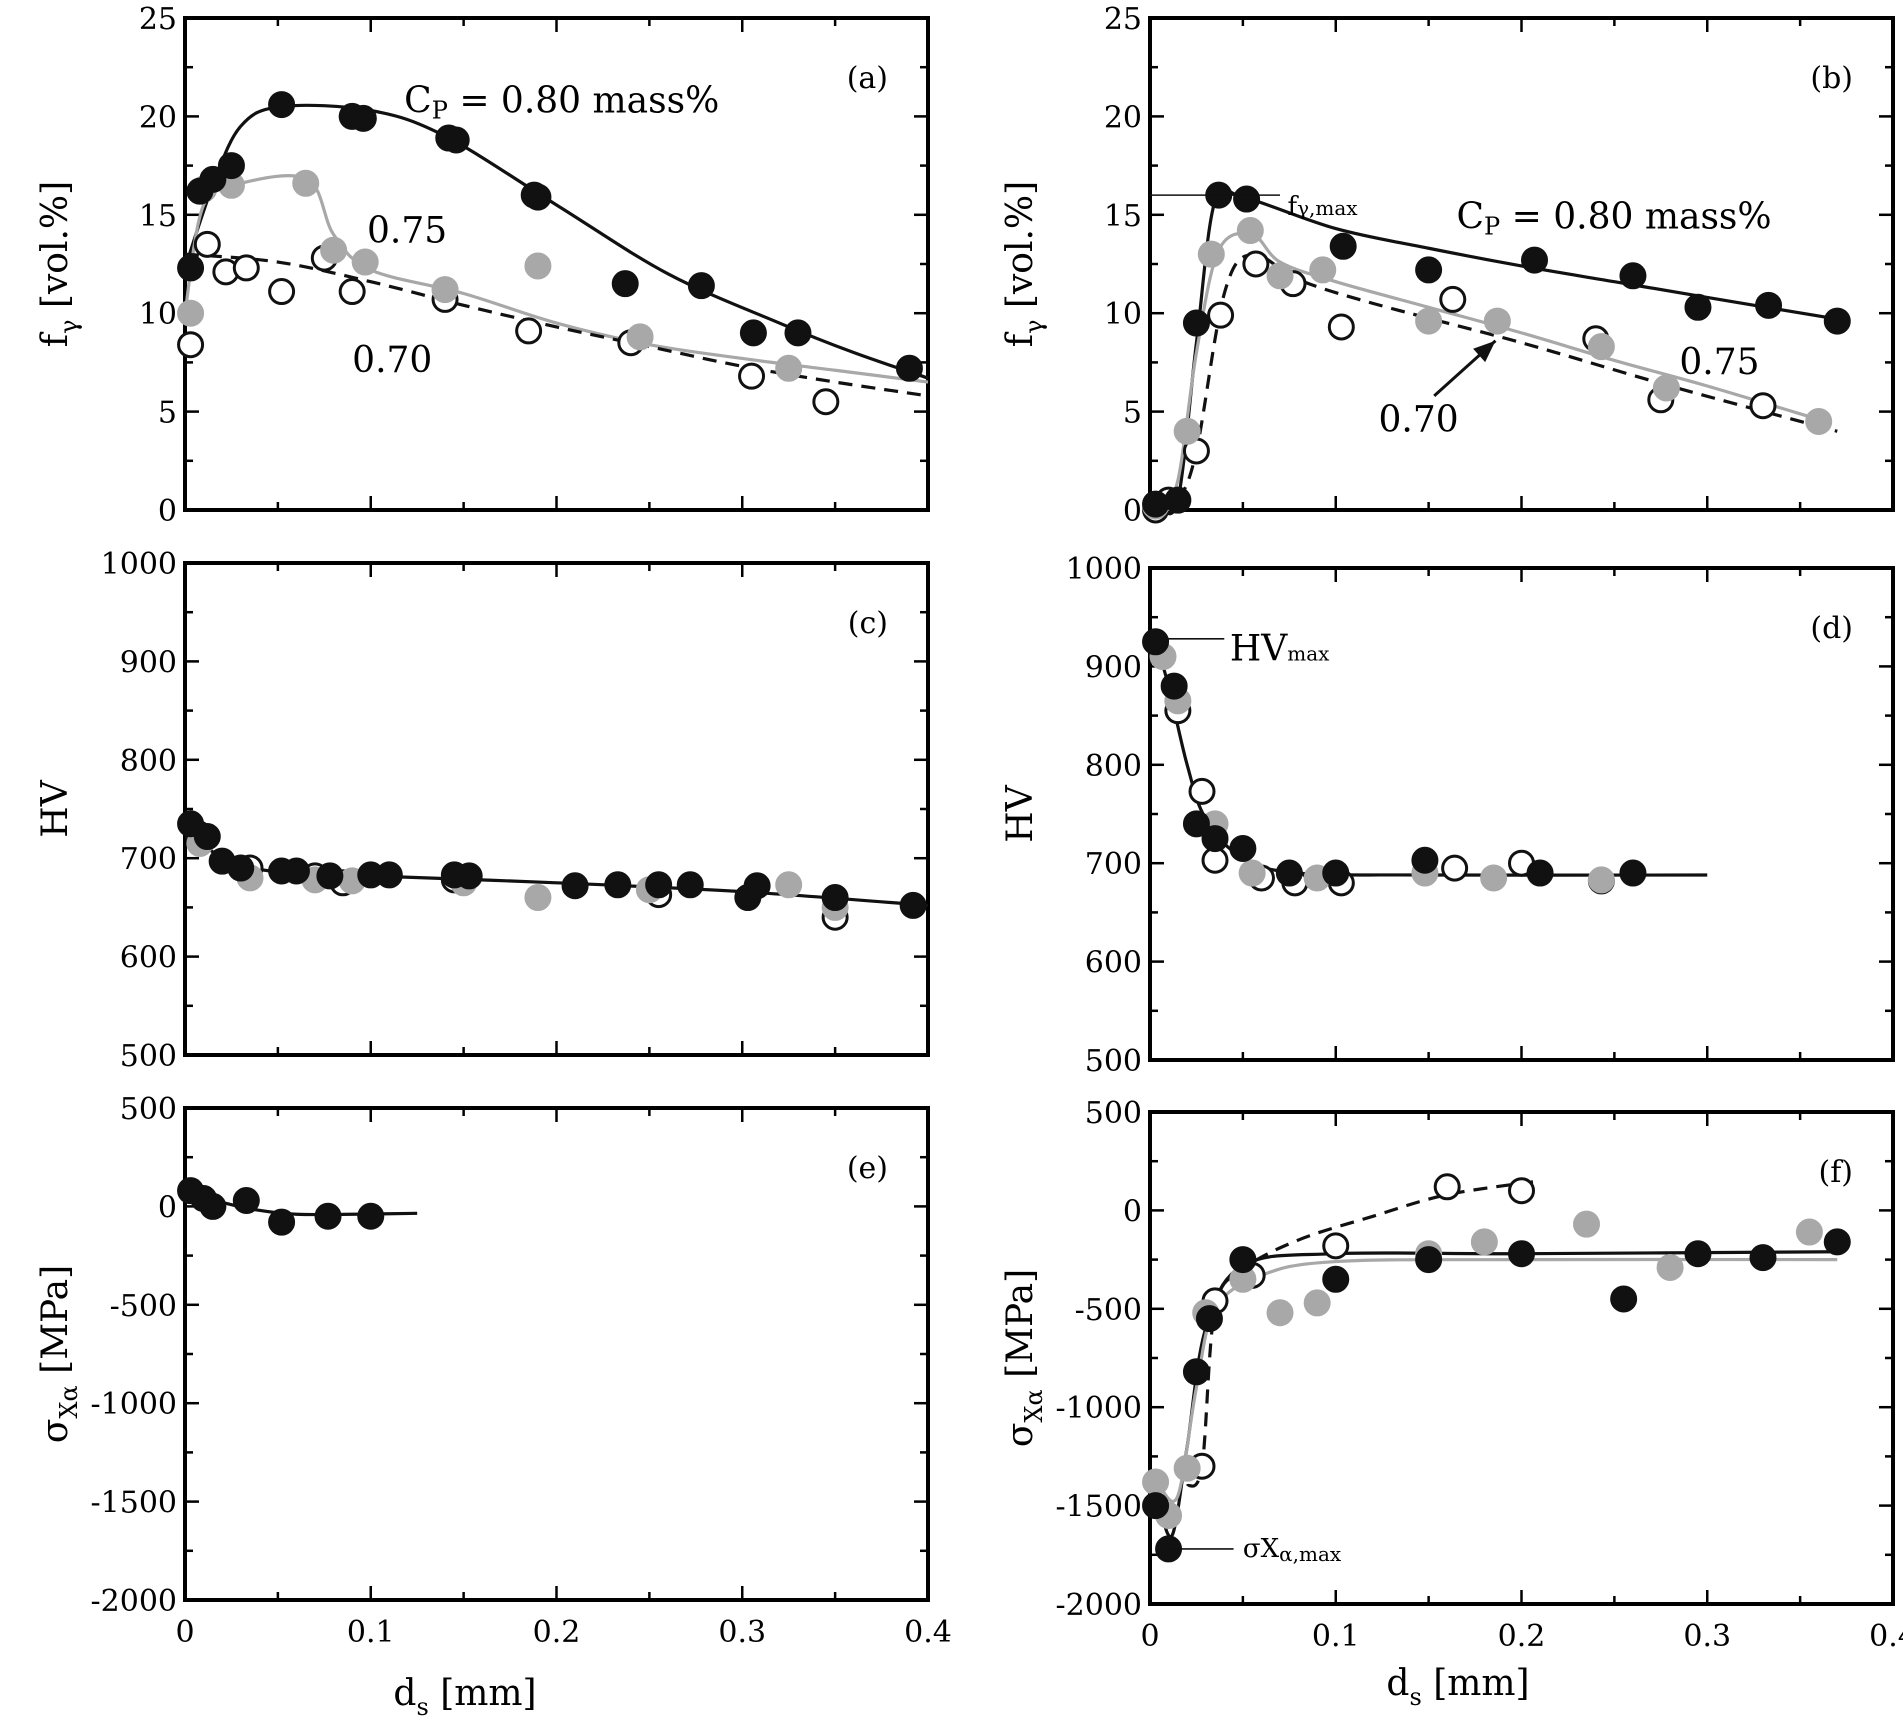  Describe the element at coordinates (167, 1207) in the screenshot. I see `y-tick-label: 0` at that location.